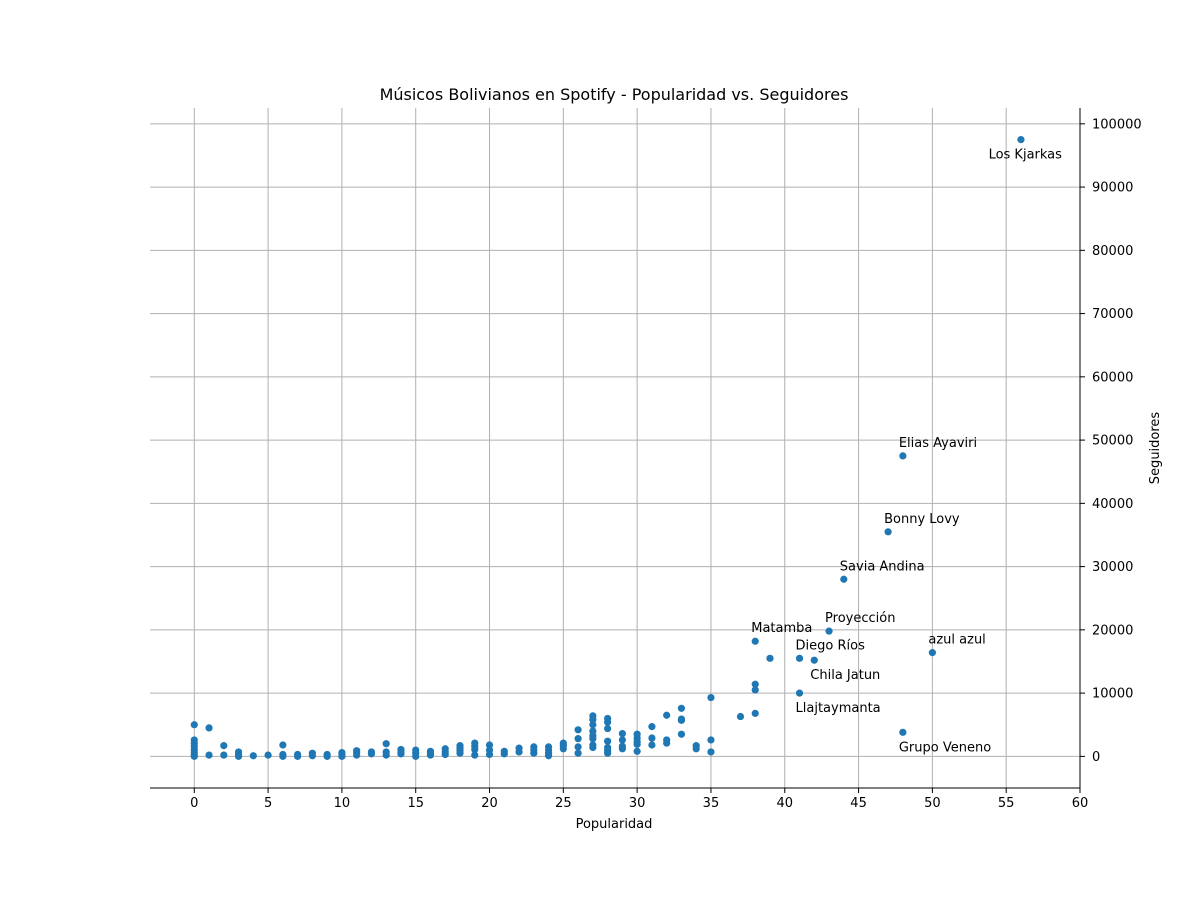 The width and height of the screenshot is (1200, 900). I want to click on x-tick-label: 55, so click(1006, 803).